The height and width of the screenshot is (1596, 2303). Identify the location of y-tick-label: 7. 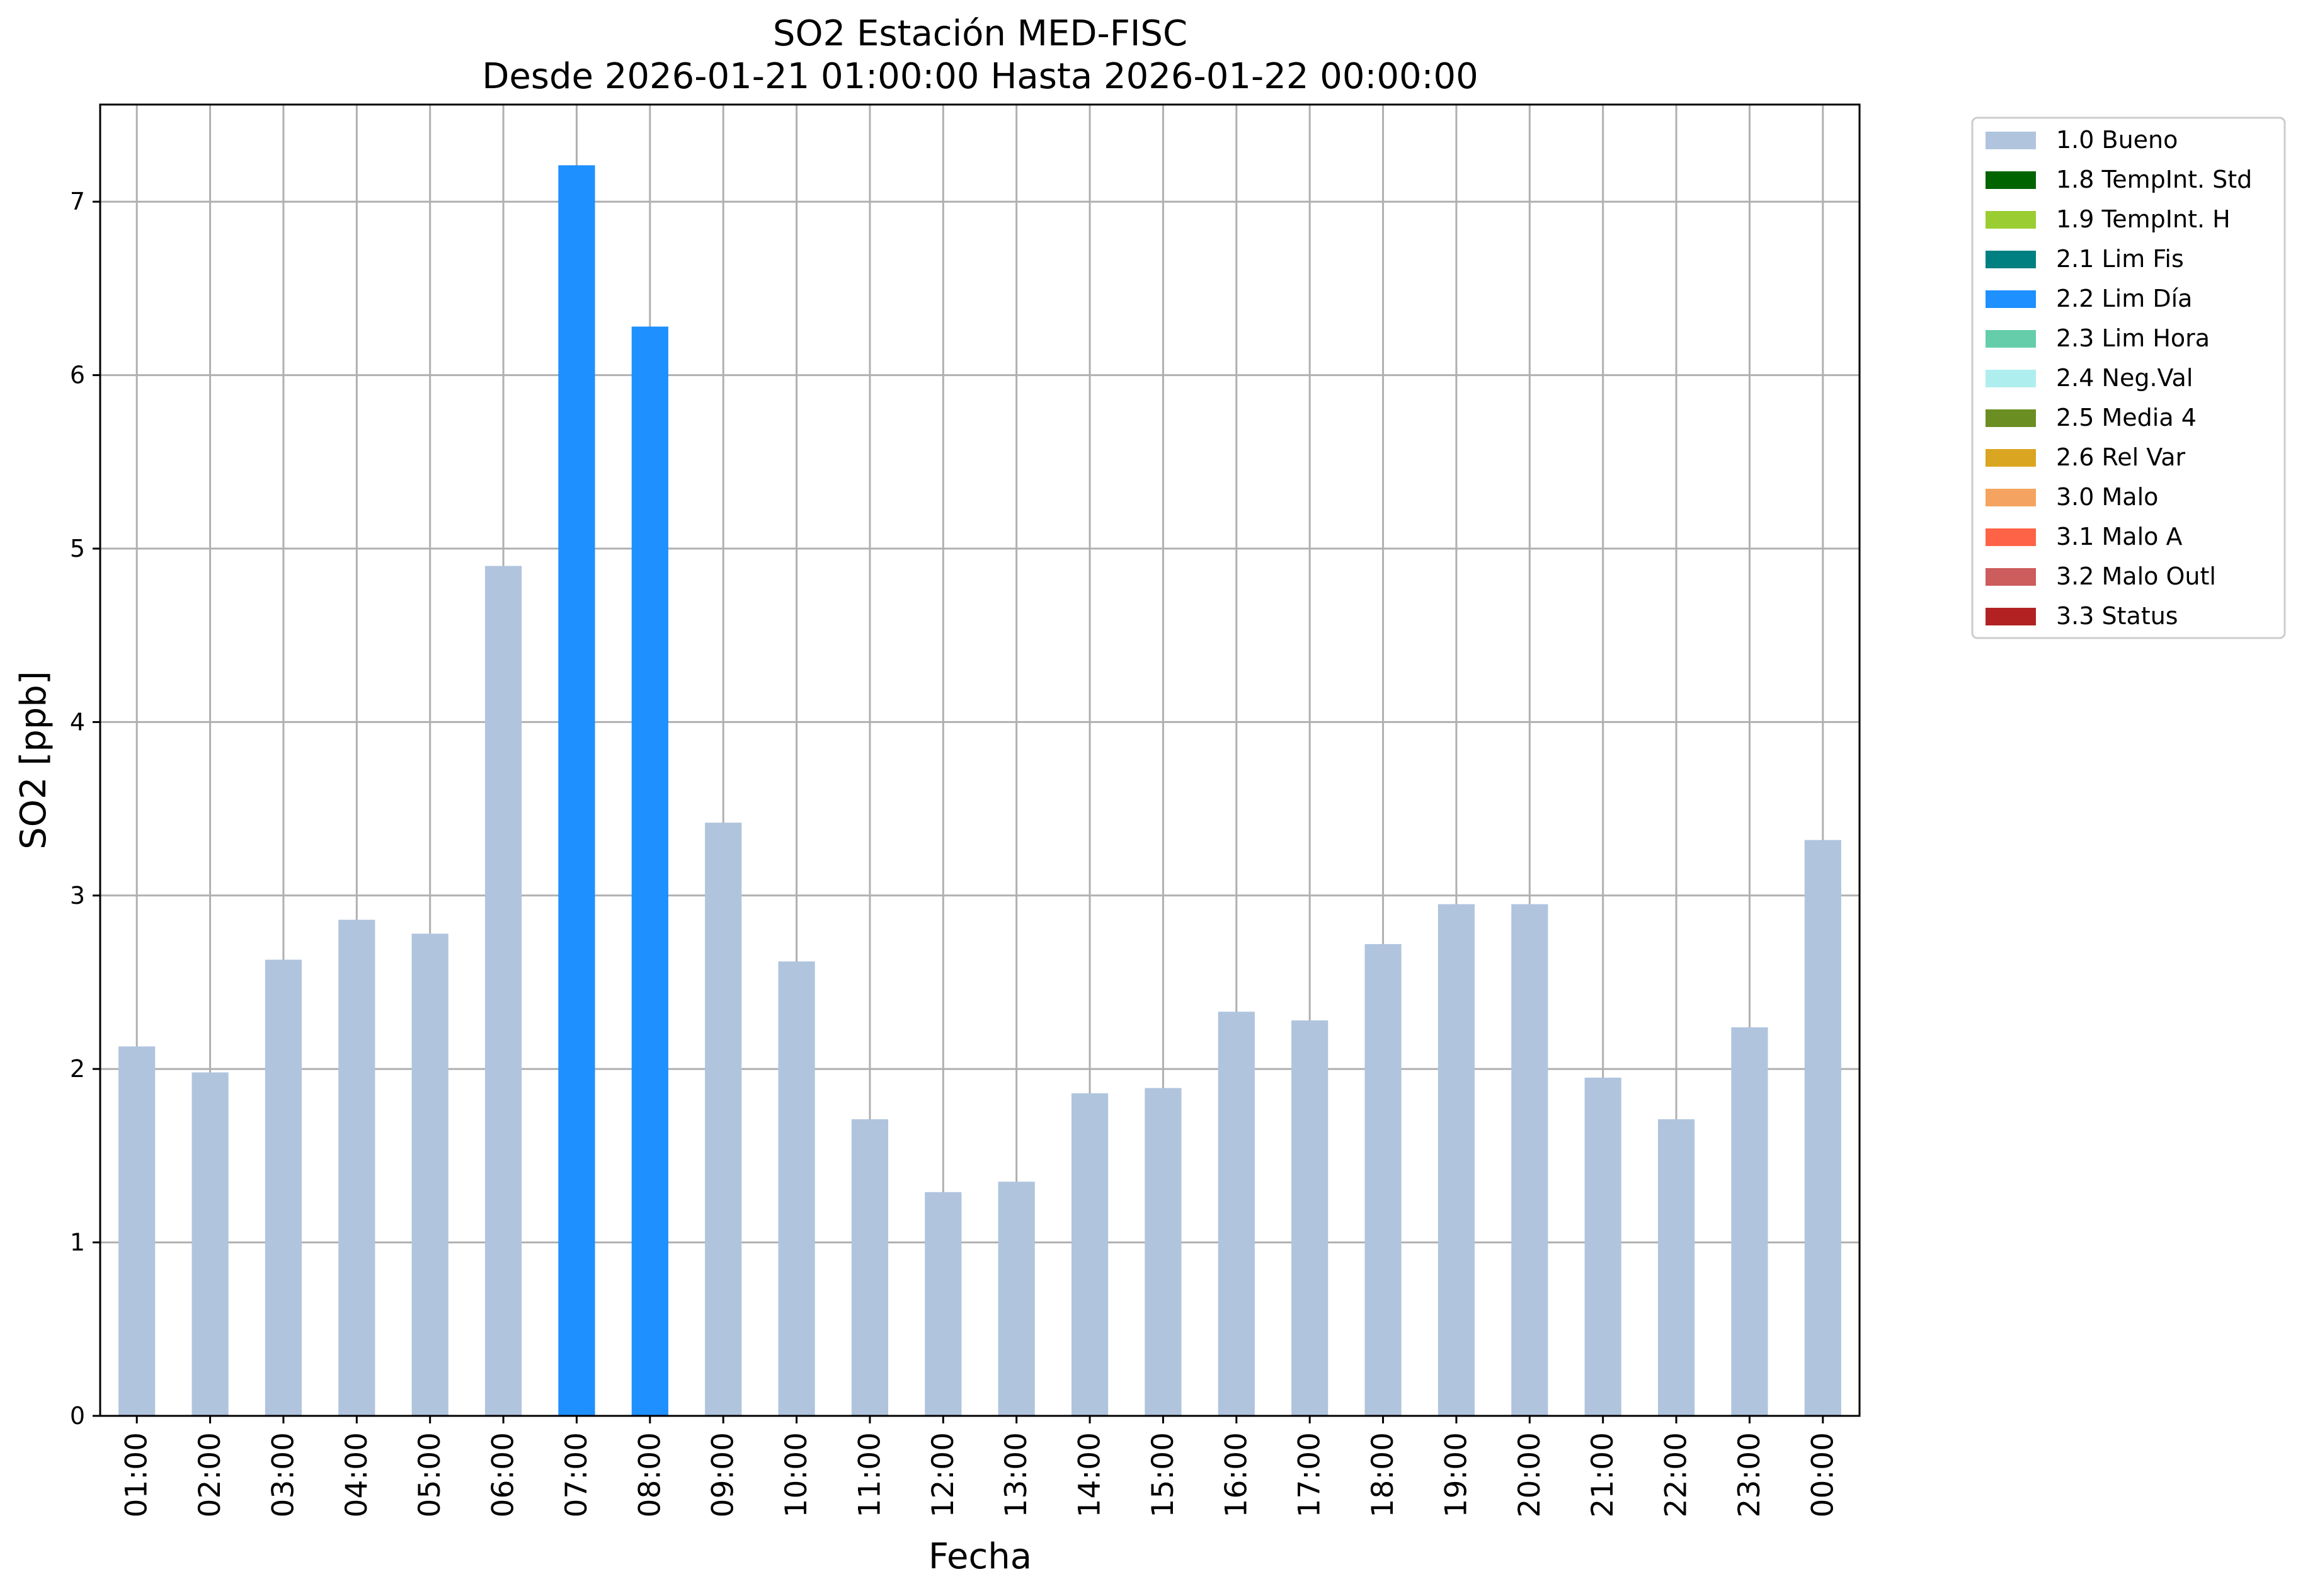
(78, 201).